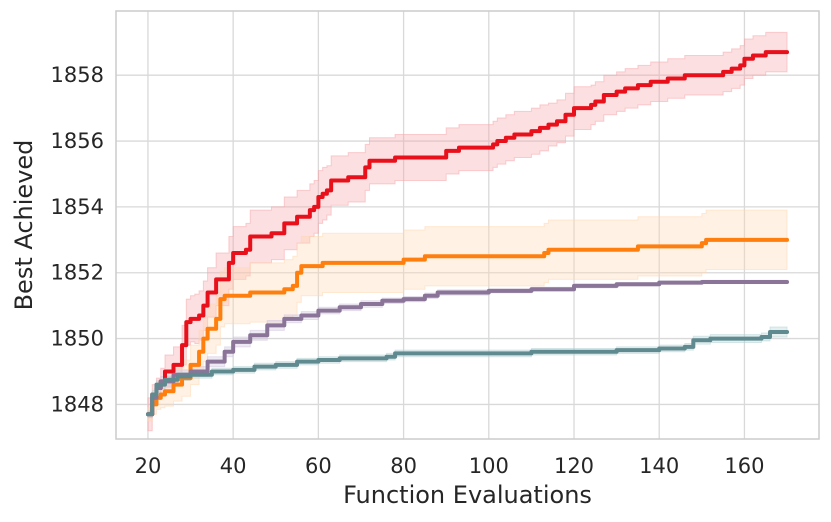 The width and height of the screenshot is (831, 522). Describe the element at coordinates (489, 466) in the screenshot. I see `x-tick-label: 100` at that location.